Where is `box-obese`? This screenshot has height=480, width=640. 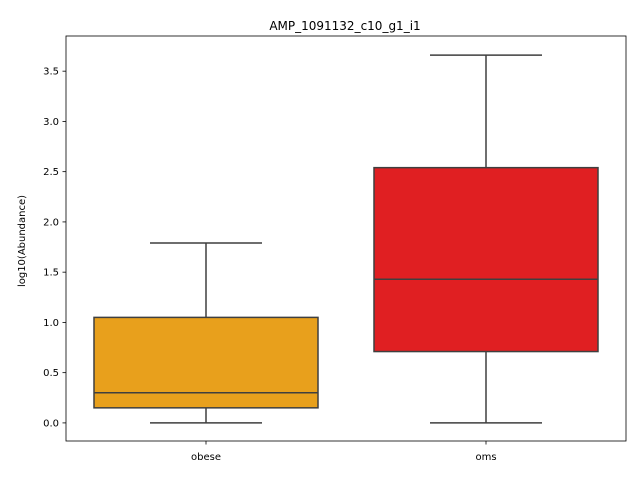
box-obese is located at coordinates (206, 362).